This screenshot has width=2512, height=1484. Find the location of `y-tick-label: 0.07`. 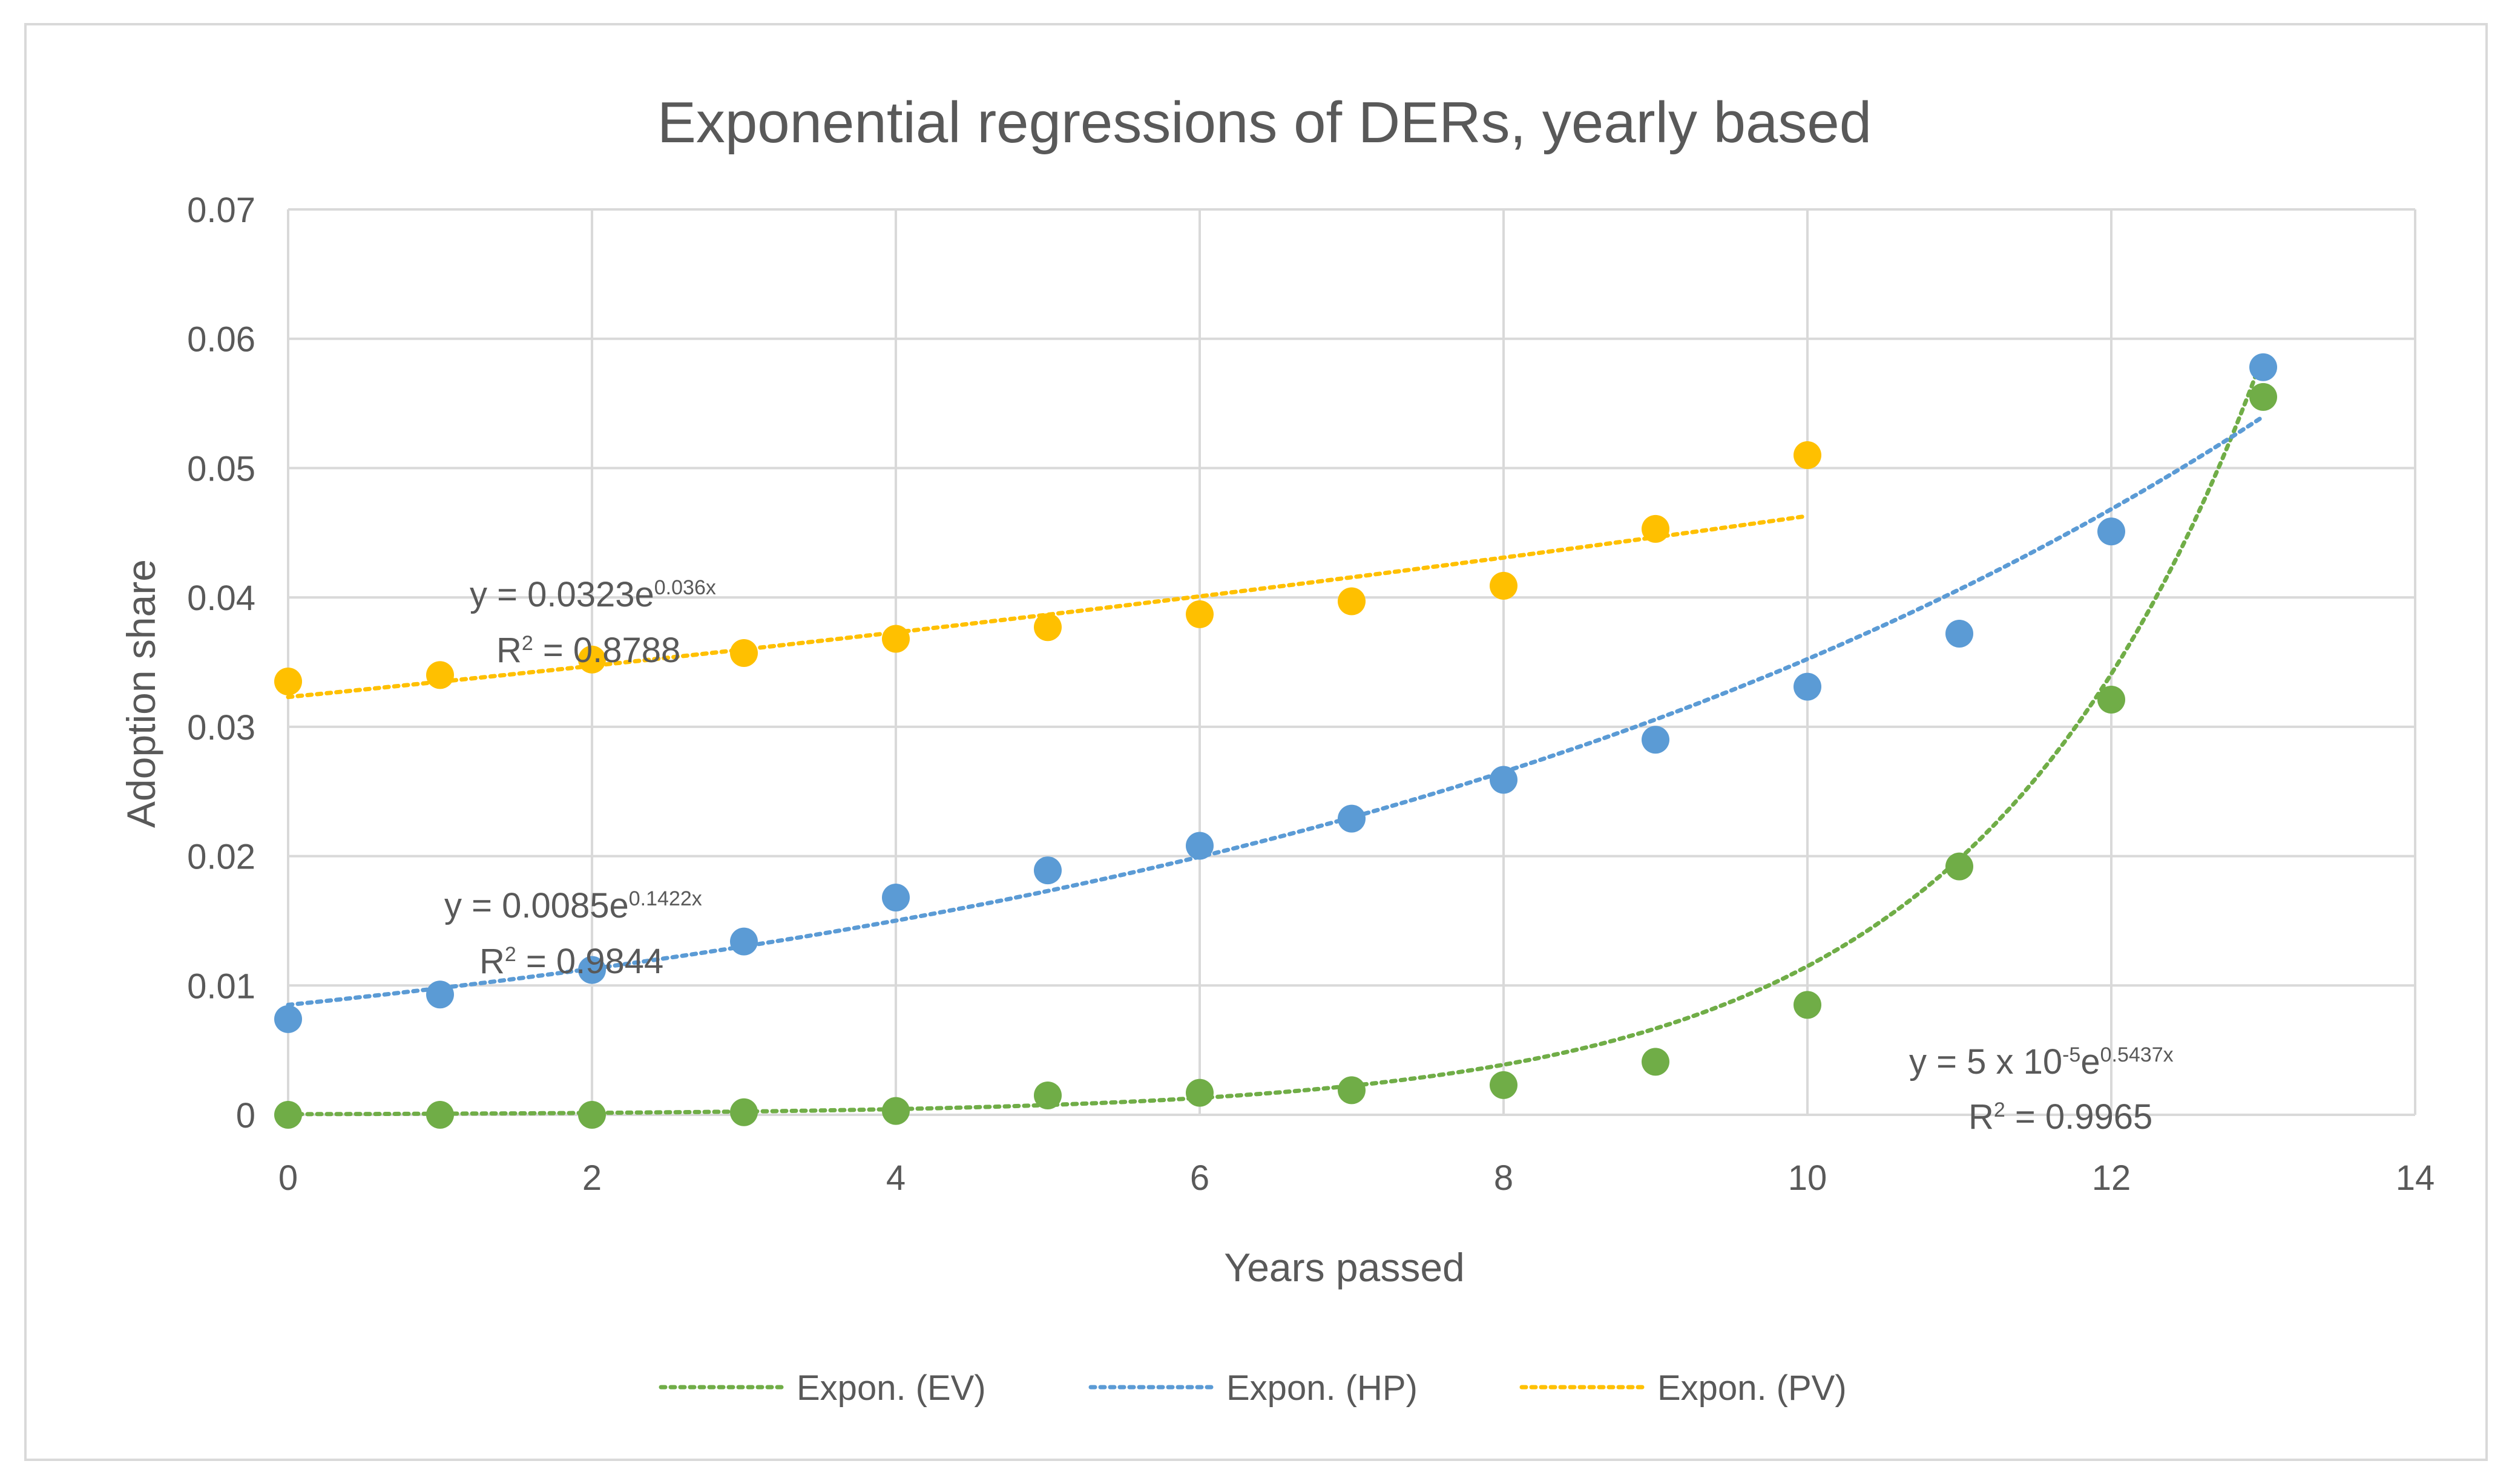

y-tick-label: 0.07 is located at coordinates (221, 211).